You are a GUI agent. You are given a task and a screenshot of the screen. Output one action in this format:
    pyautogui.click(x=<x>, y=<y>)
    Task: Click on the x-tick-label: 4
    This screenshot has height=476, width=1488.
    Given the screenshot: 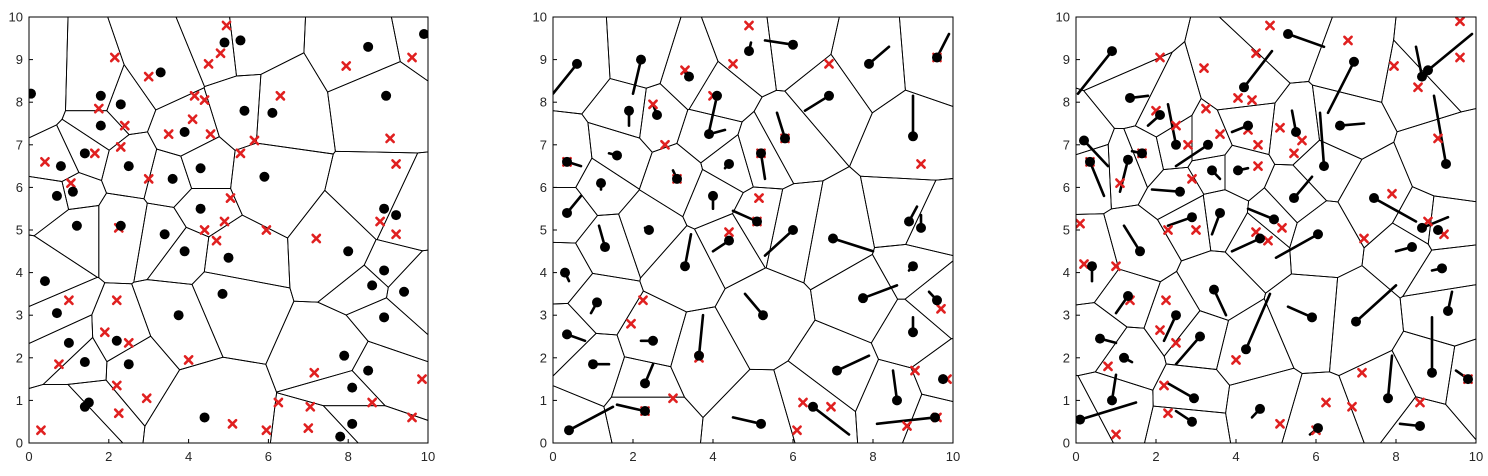 What is the action you would take?
    pyautogui.click(x=1235, y=456)
    